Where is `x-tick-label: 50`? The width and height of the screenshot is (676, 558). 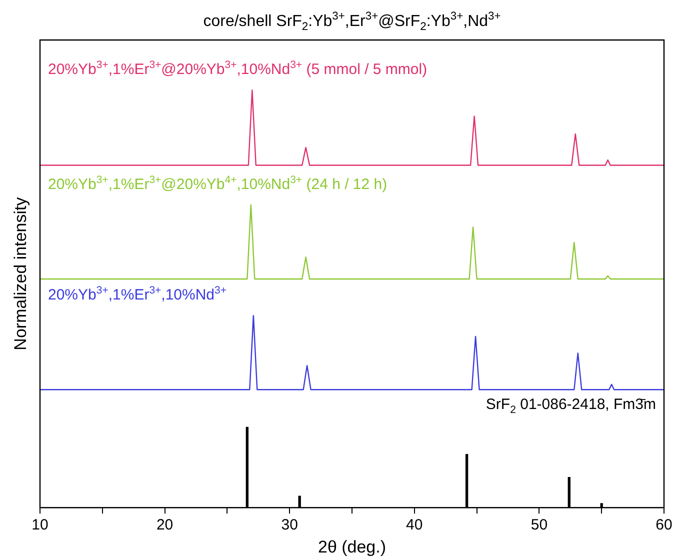 x-tick-label: 50 is located at coordinates (539, 525).